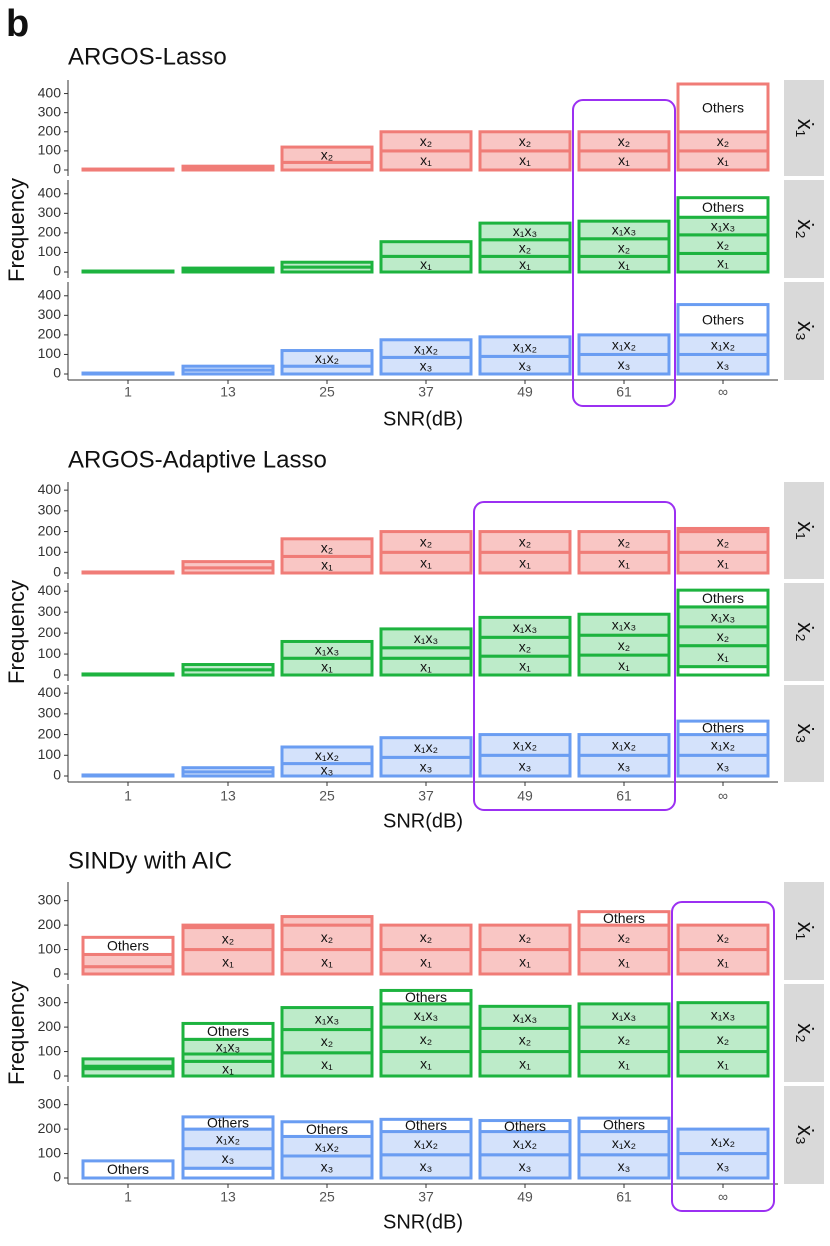 This screenshot has height=1246, width=830. Describe the element at coordinates (150, 860) in the screenshot. I see `panel-title: SINDy with AIC` at that location.